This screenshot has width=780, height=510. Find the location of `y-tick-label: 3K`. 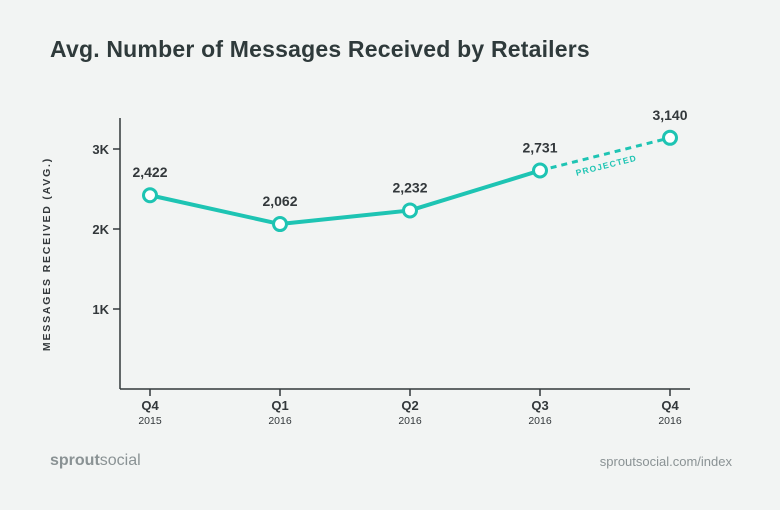

y-tick-label: 3K is located at coordinates (100, 149).